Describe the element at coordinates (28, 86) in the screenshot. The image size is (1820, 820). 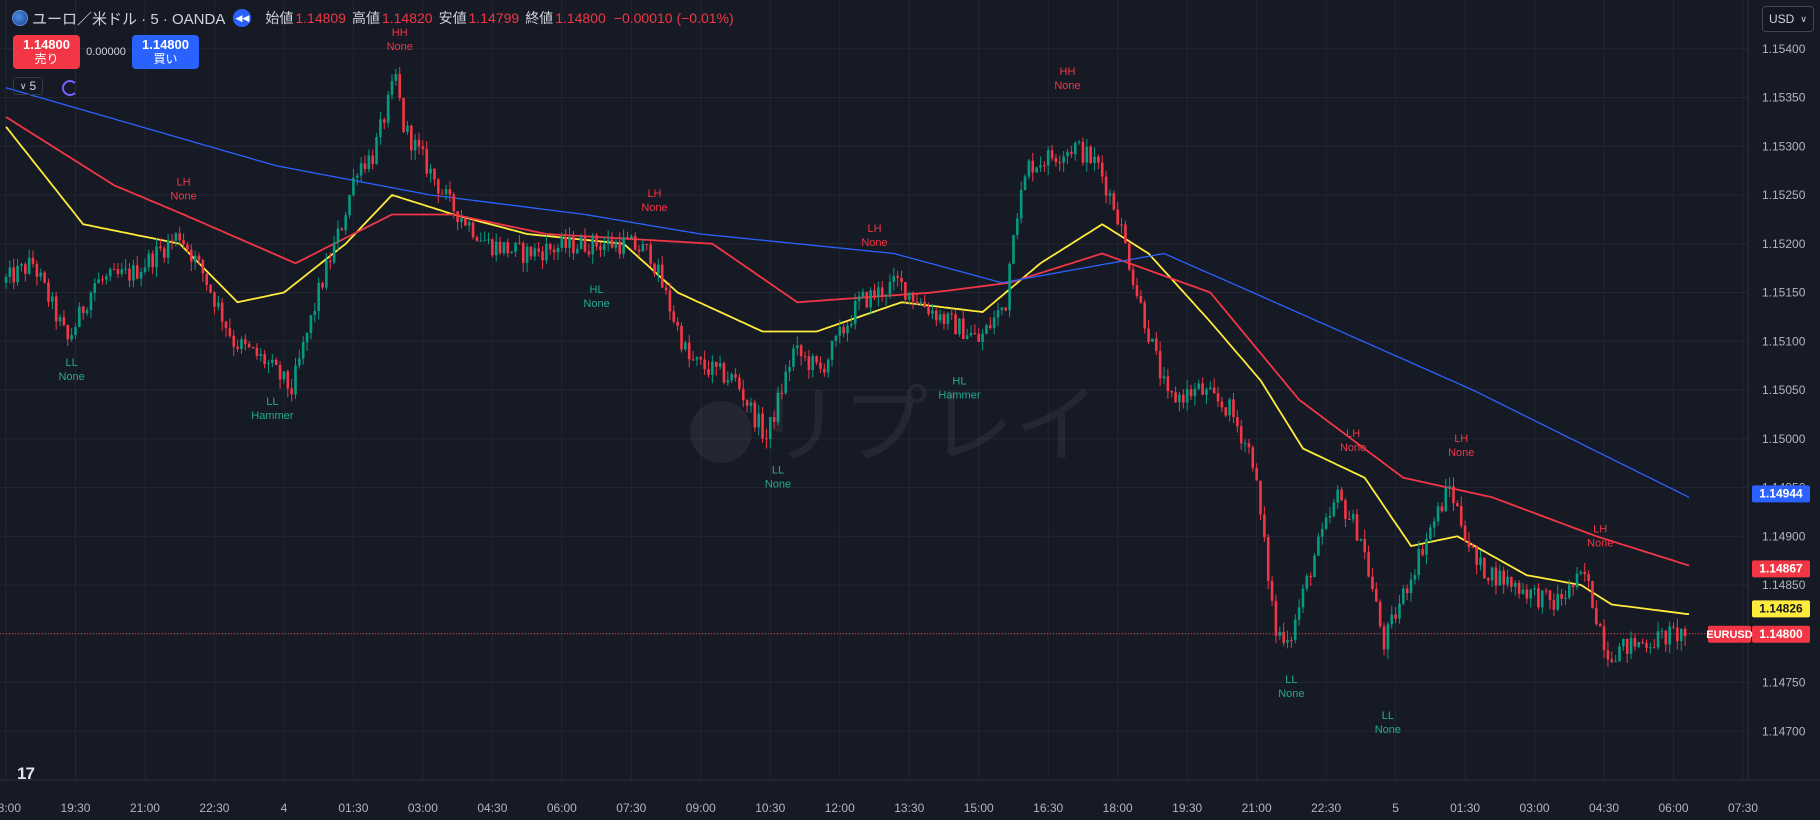
I see `indicators-toggle: ∨ 5` at that location.